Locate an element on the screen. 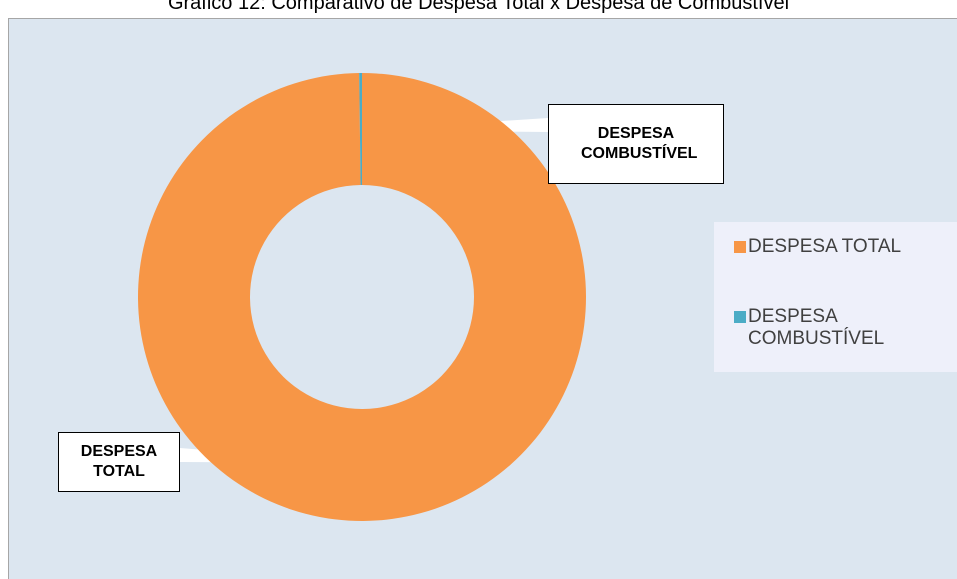  data-label: DESPESA TOTAL is located at coordinates (119, 462).